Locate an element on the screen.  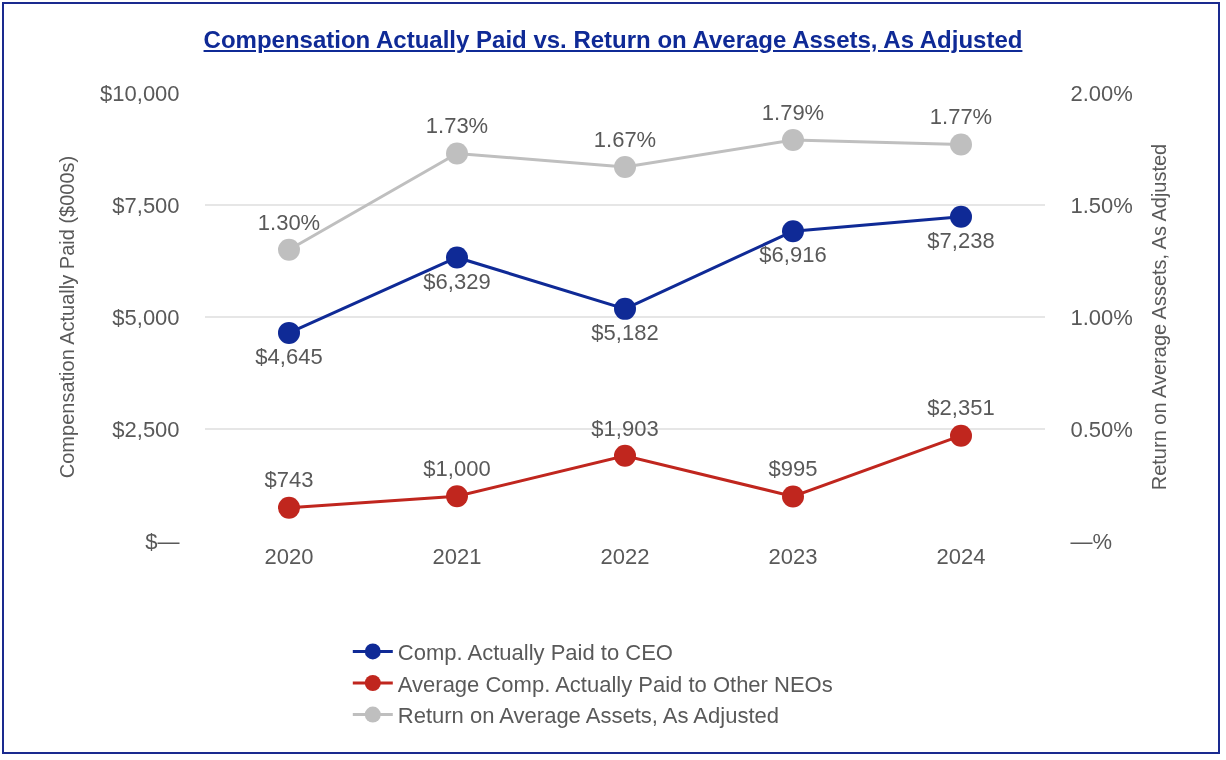
y2-tick-label: 2.00% is located at coordinates (1101, 93).